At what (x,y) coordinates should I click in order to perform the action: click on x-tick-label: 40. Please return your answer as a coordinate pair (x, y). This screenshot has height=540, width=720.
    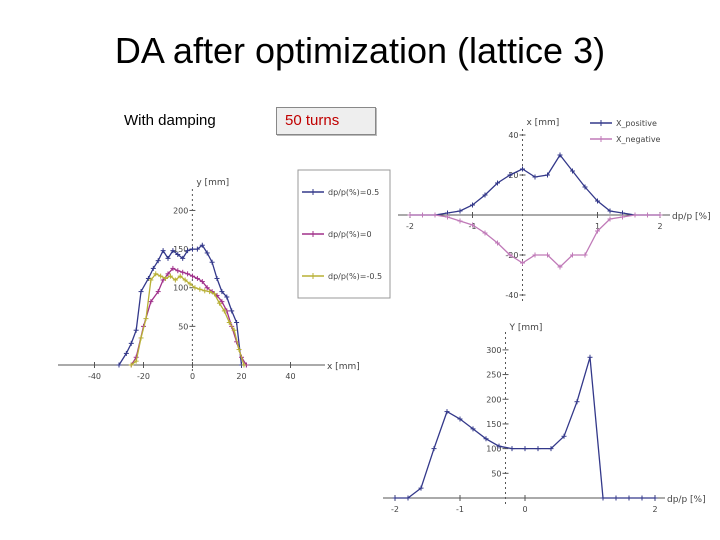
    Looking at the image, I should click on (290, 376).